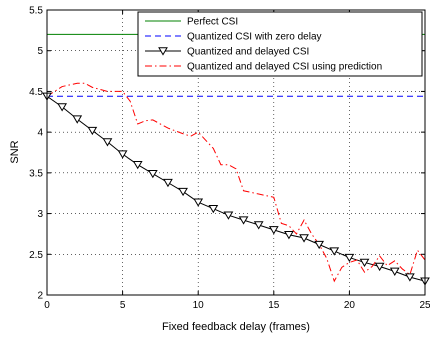  I want to click on legend-box, so click(280, 44).